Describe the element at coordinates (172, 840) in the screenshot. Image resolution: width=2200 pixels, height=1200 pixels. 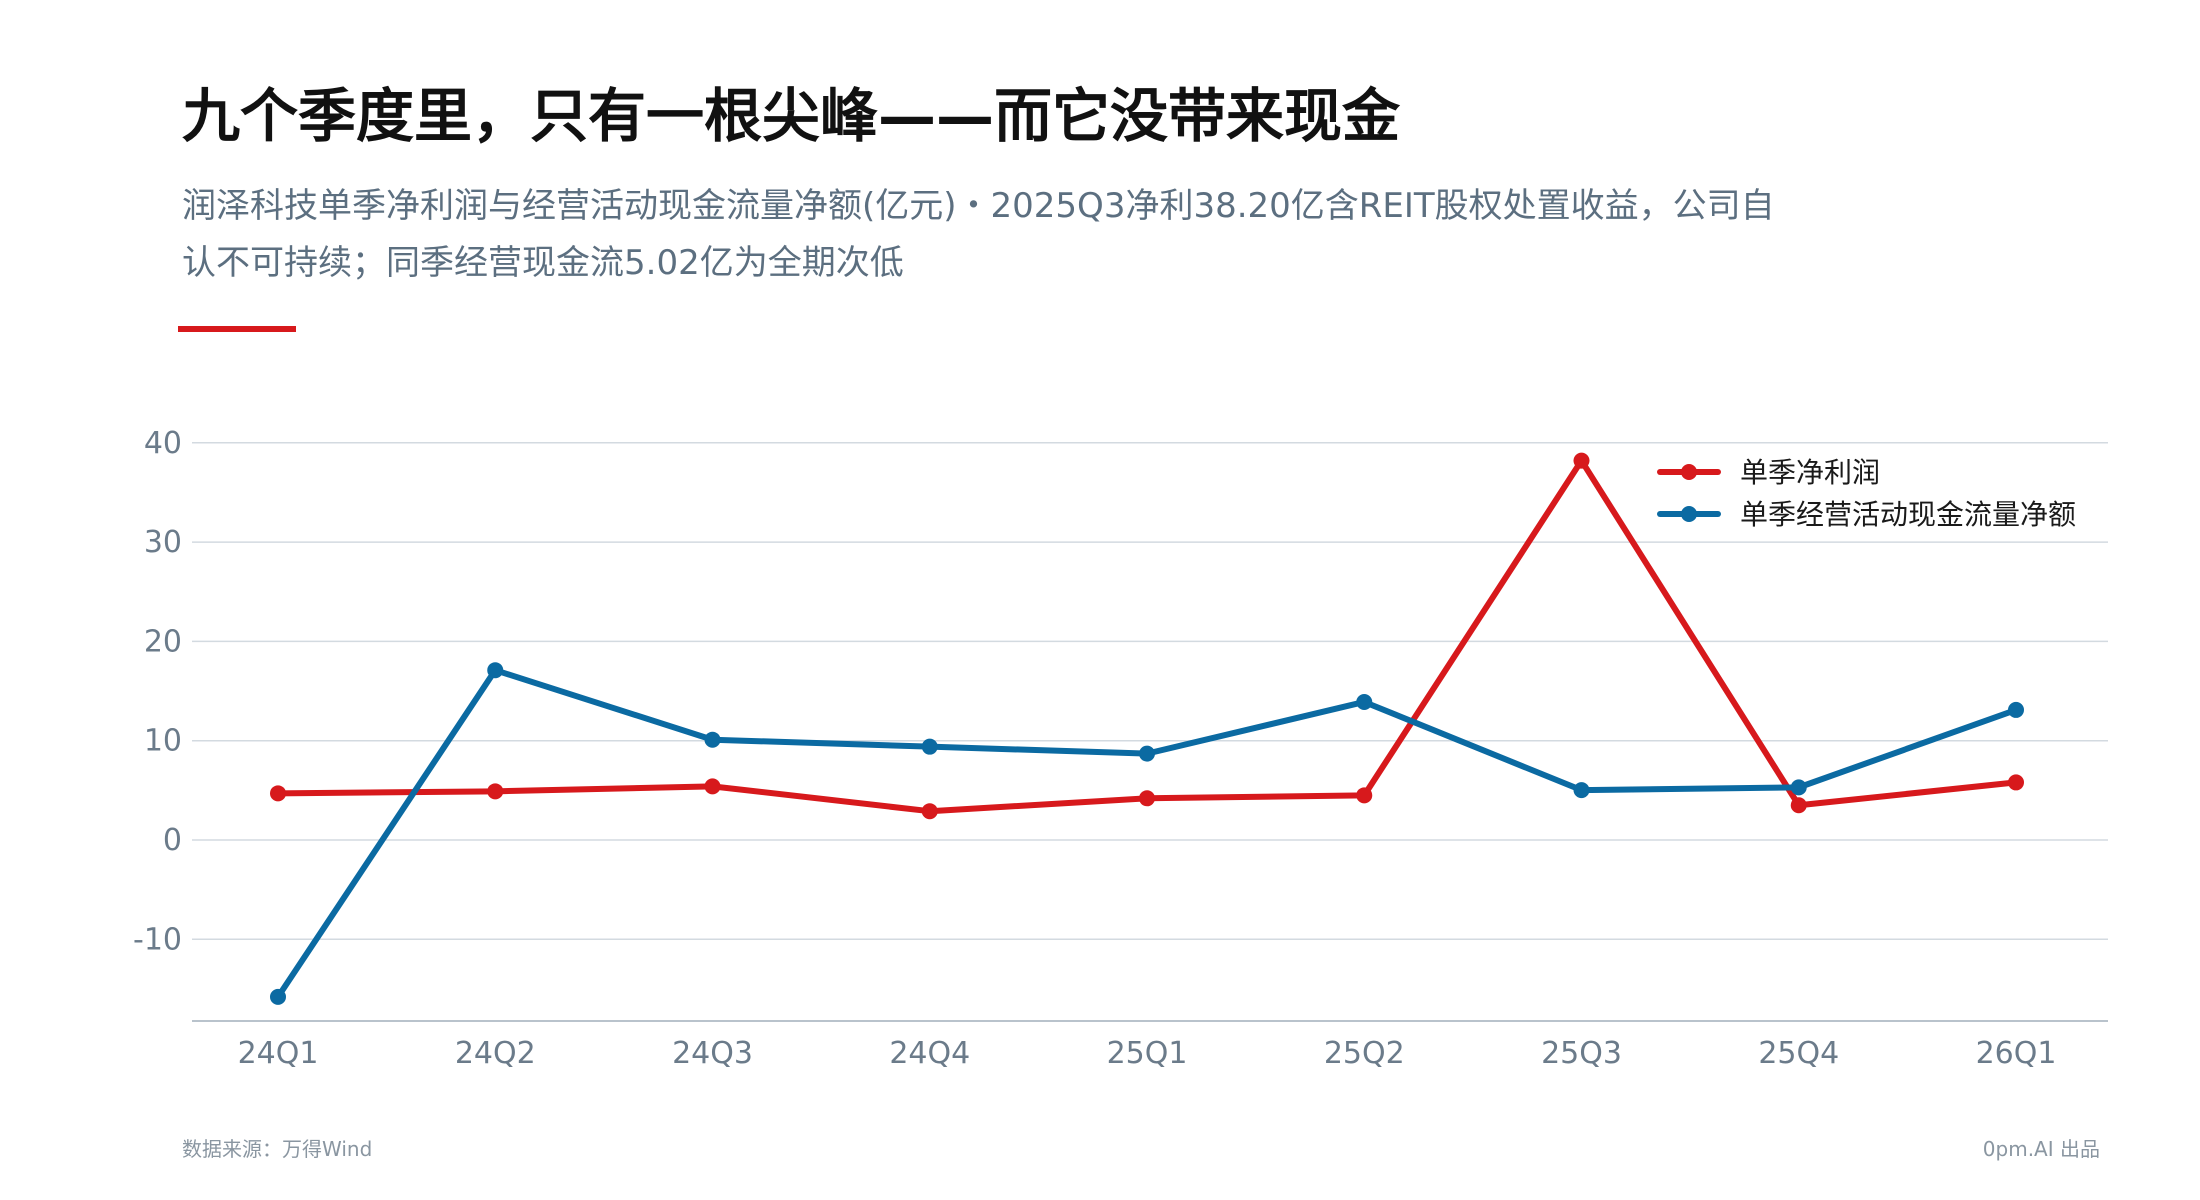
I see `y-tick-label: 0` at that location.